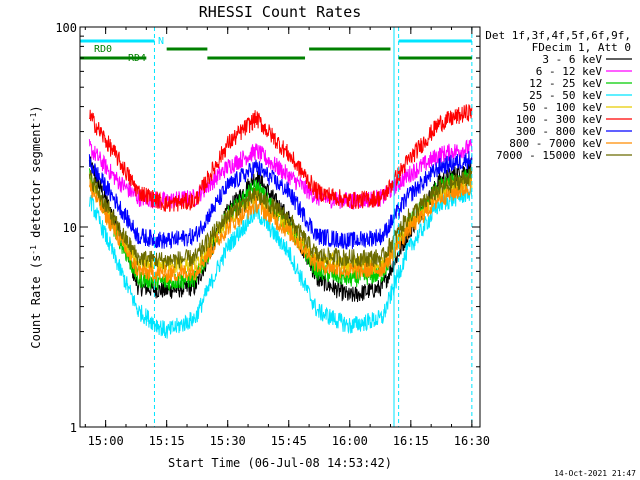 The height and width of the screenshot is (480, 640). I want to click on x-tick-label-6: 16:15, so click(411, 441).